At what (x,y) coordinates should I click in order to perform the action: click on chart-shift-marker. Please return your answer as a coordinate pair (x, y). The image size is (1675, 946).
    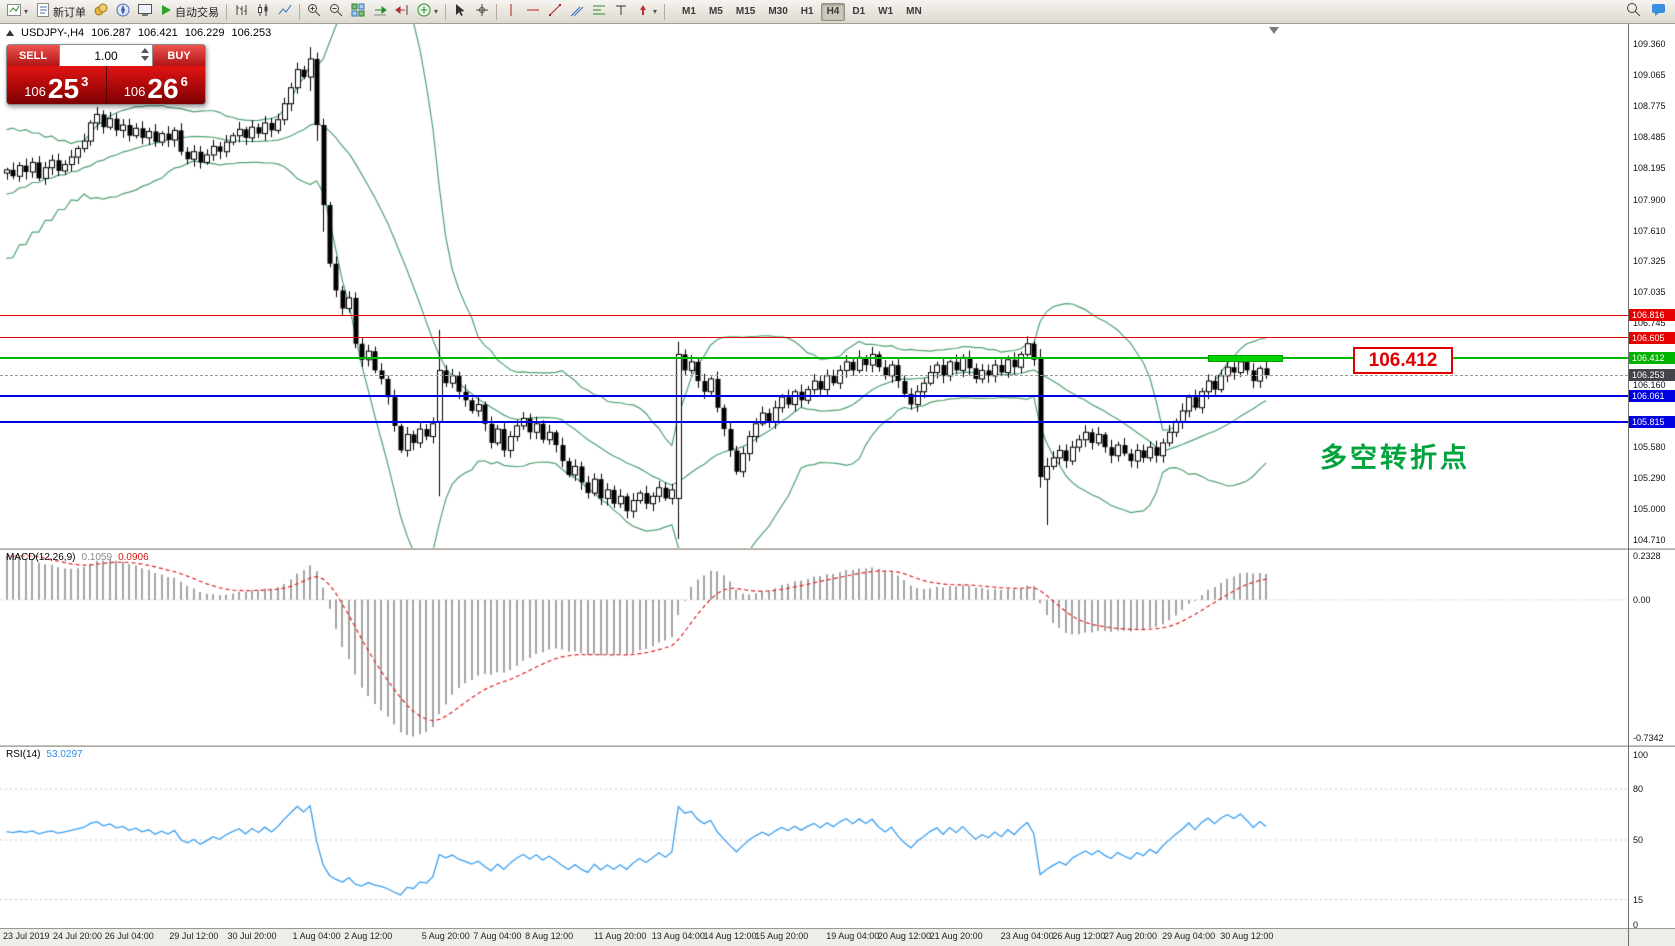
    Looking at the image, I should click on (1274, 30).